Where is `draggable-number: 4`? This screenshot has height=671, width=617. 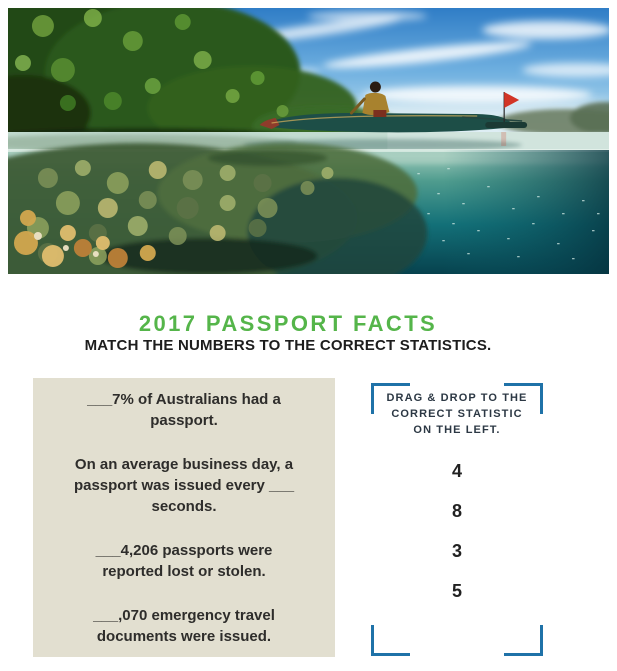
draggable-number: 4 is located at coordinates (456, 471).